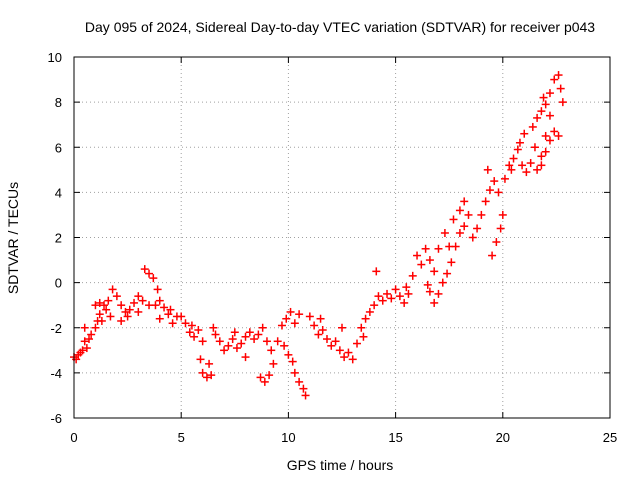  I want to click on x-tick-label: 0, so click(73, 437).